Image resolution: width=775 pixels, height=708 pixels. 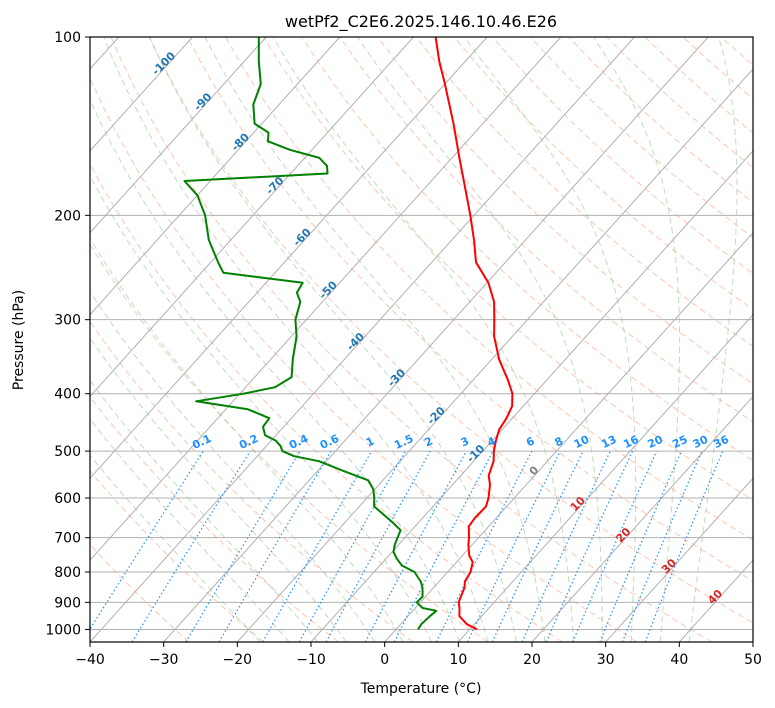 What do you see at coordinates (559, 441) in the screenshot?
I see `mixing-ratio-label: 8` at bounding box center [559, 441].